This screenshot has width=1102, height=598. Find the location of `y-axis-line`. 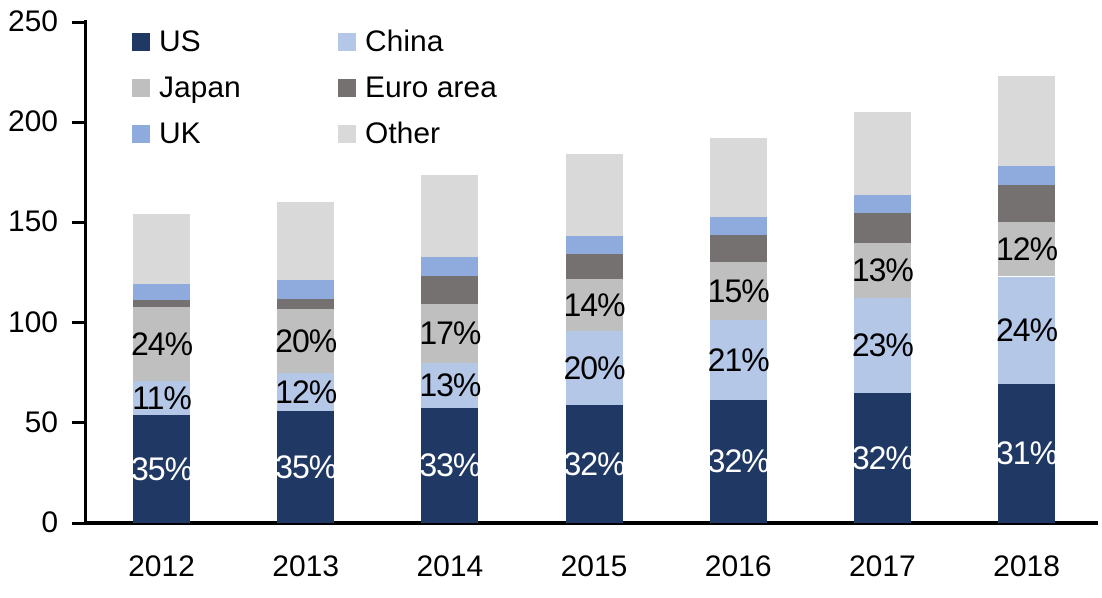

y-axis-line is located at coordinates (85, 272).